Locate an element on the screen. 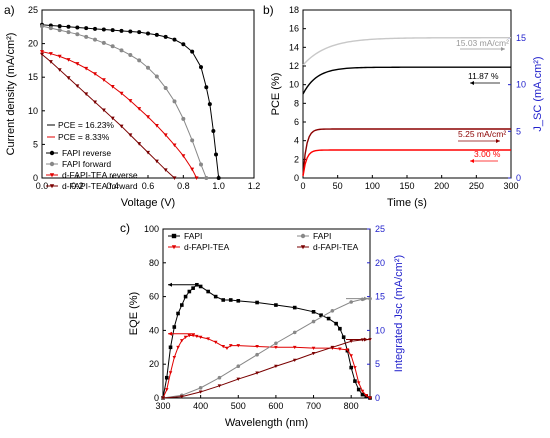 The width and height of the screenshot is (550, 438). legend-label: FAPI is located at coordinates (322, 236).